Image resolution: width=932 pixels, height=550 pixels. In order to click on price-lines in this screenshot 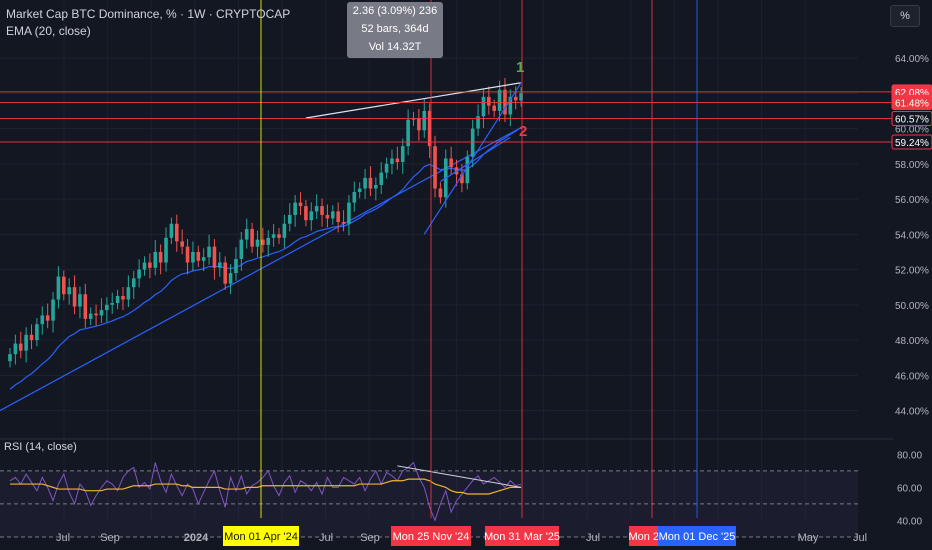, I will do `click(446, 117)`.